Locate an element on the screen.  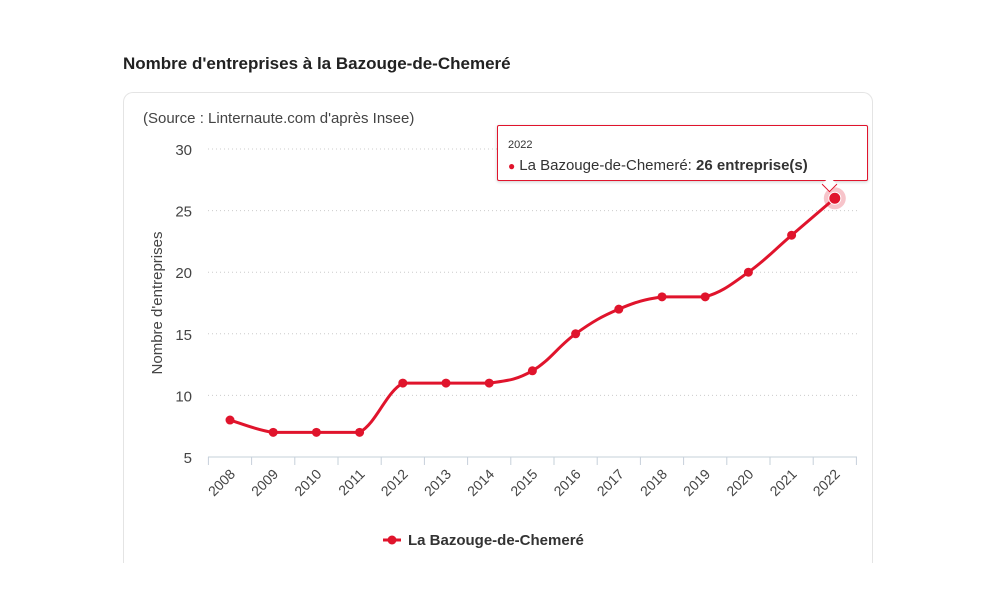
x-tick-label: 2011 is located at coordinates (351, 482).